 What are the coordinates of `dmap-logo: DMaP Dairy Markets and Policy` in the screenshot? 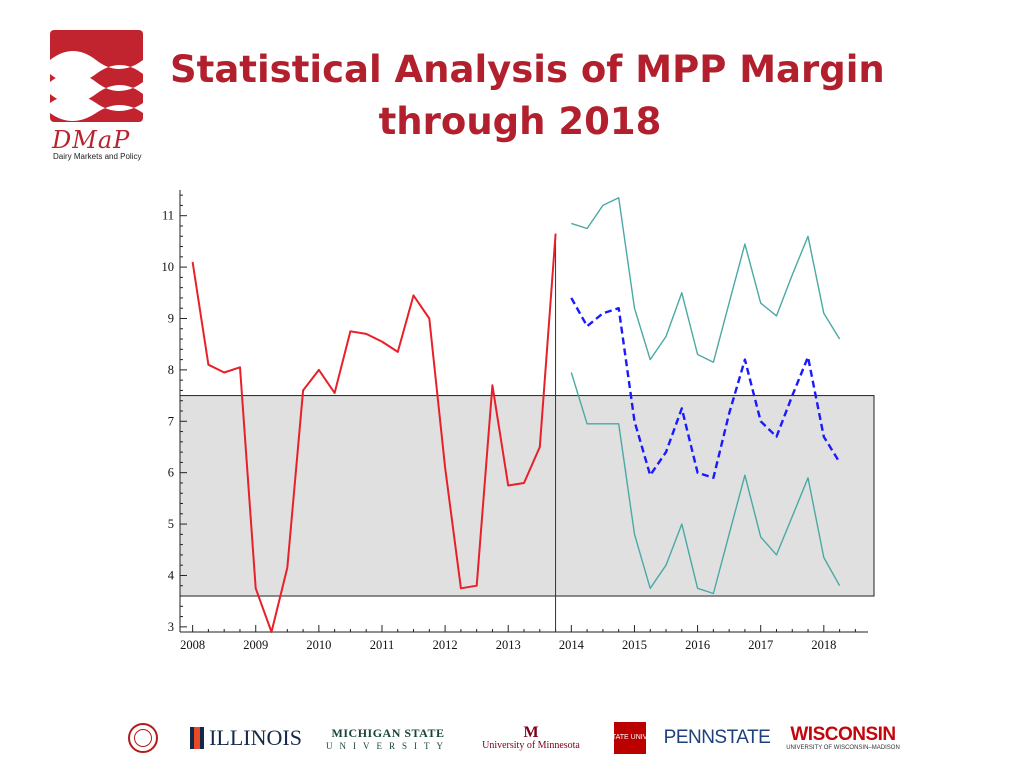 It's located at (110, 97).